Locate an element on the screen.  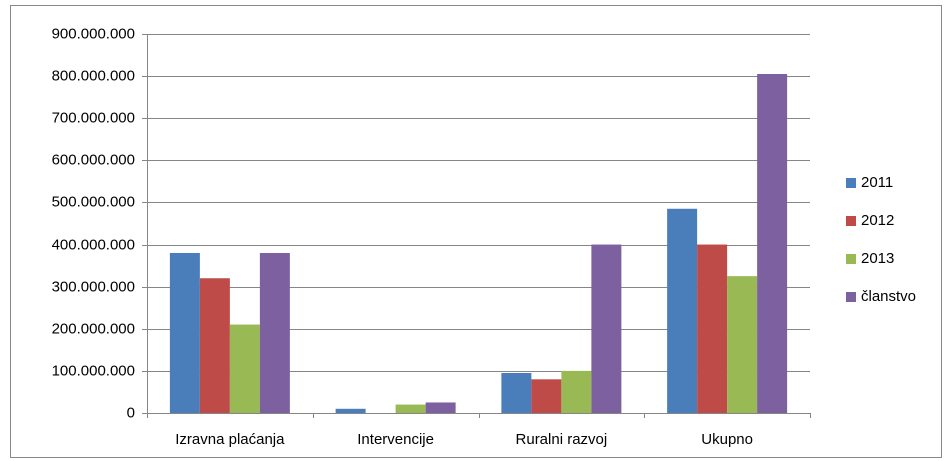
y-tick-label: 600.000.000 is located at coordinates (93, 159).